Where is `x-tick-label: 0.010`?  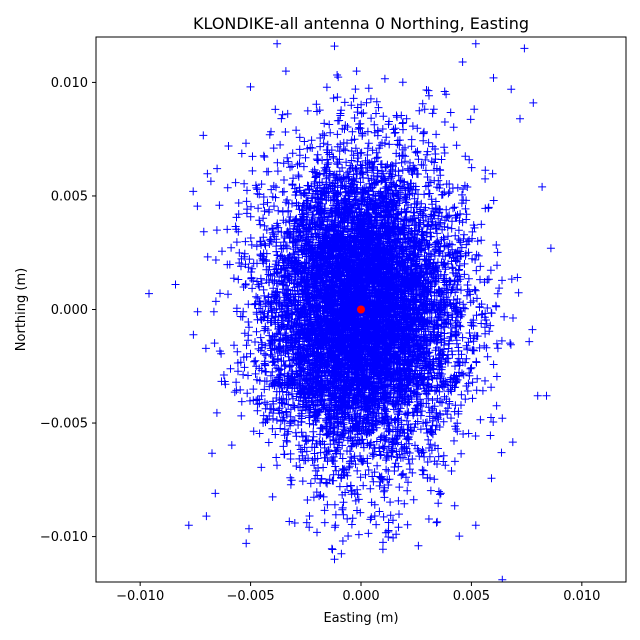 x-tick-label: 0.010 is located at coordinates (581, 596).